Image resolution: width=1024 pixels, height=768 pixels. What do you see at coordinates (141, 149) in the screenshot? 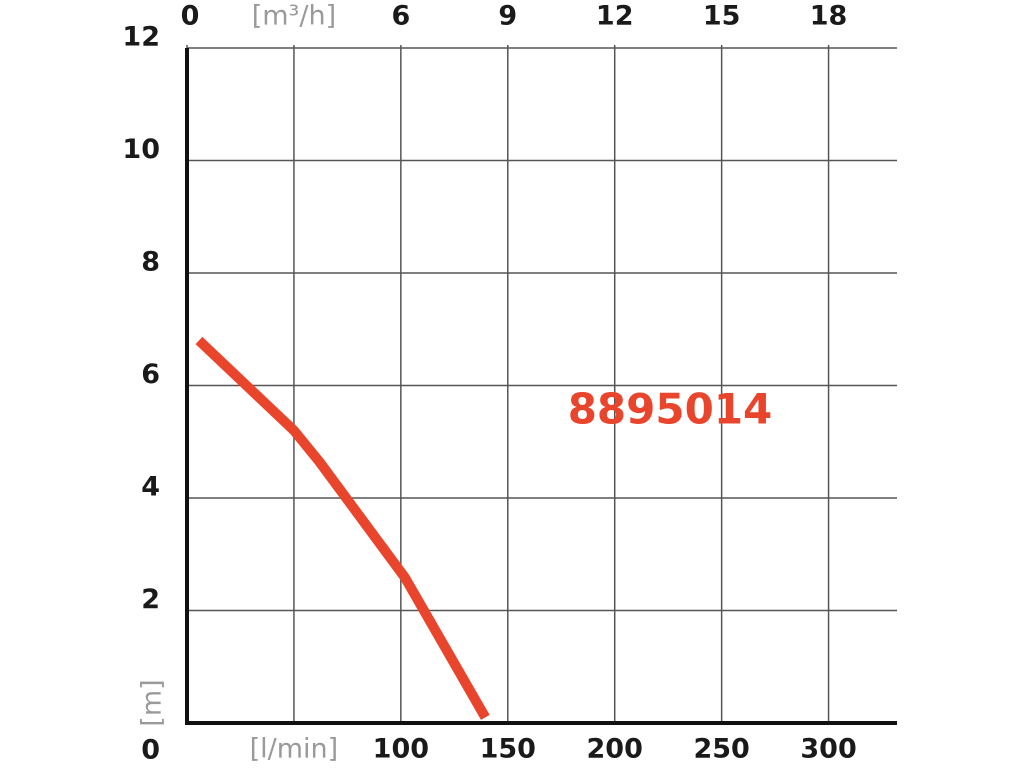
I see `y-tick-label: 10` at bounding box center [141, 149].